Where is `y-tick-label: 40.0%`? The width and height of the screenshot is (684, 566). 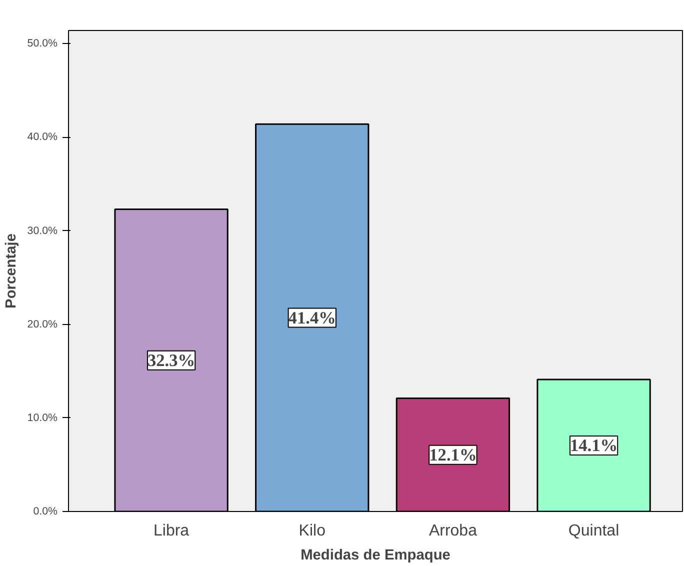 y-tick-label: 40.0% is located at coordinates (42, 137).